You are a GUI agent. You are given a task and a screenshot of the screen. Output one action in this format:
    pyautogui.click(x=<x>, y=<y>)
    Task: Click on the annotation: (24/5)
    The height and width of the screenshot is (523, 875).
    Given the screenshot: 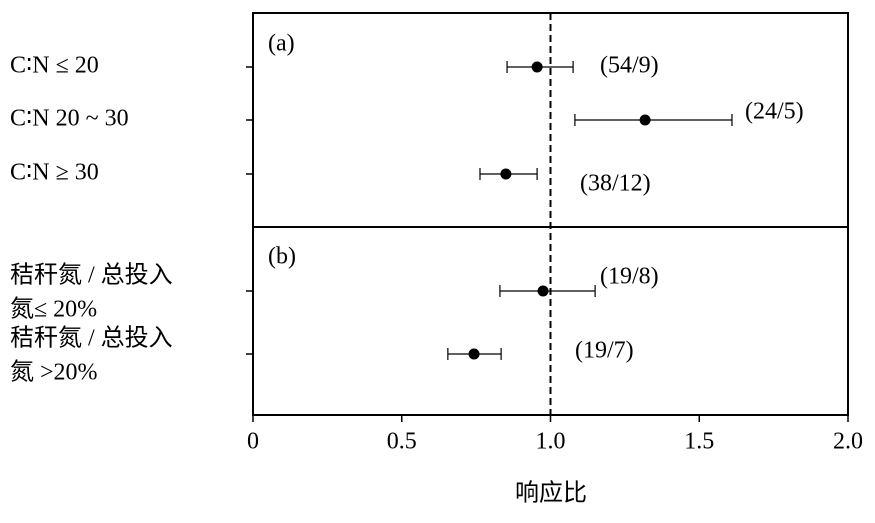 What is the action you would take?
    pyautogui.click(x=774, y=112)
    